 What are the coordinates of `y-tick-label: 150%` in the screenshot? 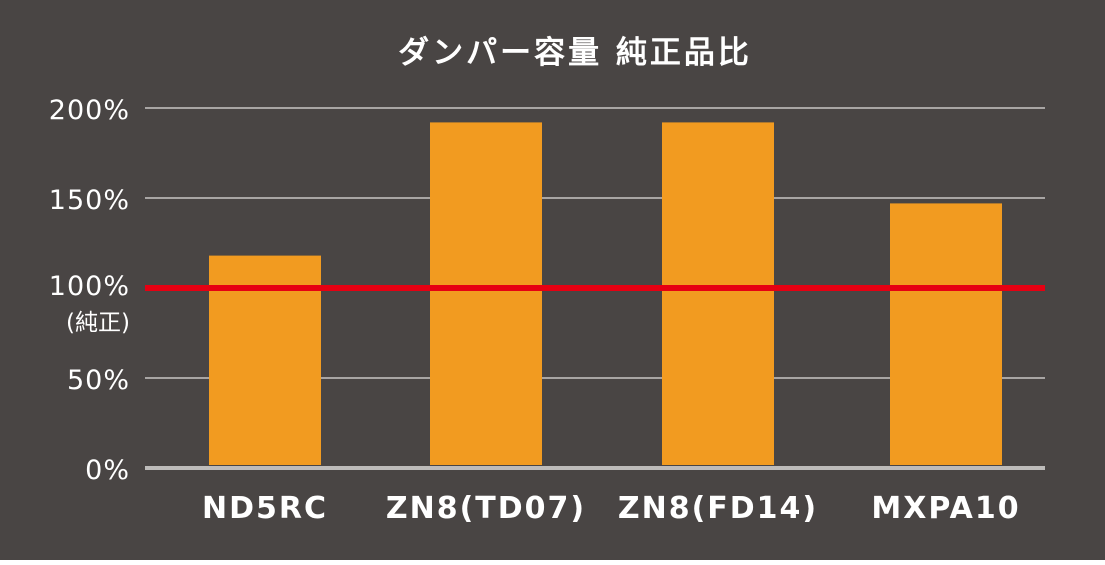 It's located at (89, 200).